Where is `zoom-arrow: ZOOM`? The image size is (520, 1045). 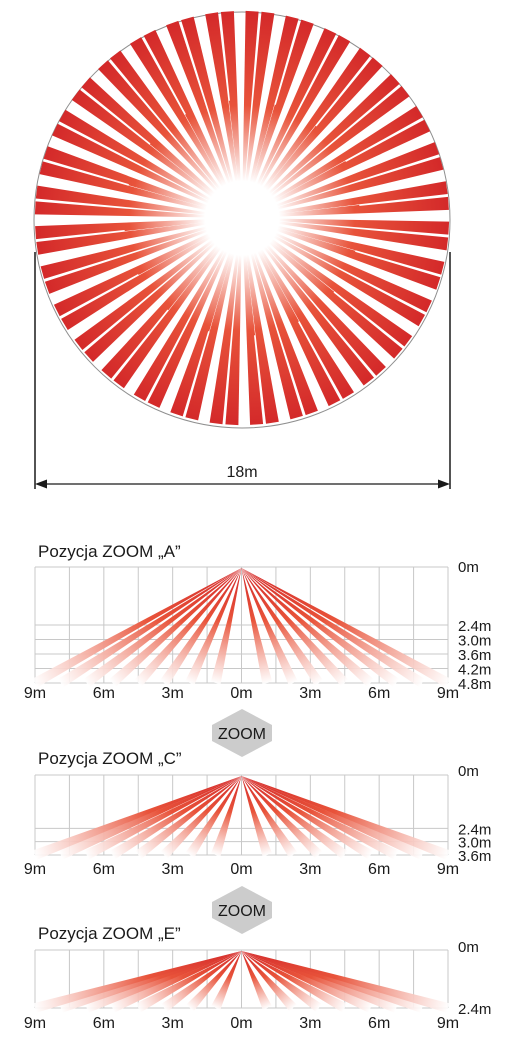 zoom-arrow: ZOOM is located at coordinates (242, 733).